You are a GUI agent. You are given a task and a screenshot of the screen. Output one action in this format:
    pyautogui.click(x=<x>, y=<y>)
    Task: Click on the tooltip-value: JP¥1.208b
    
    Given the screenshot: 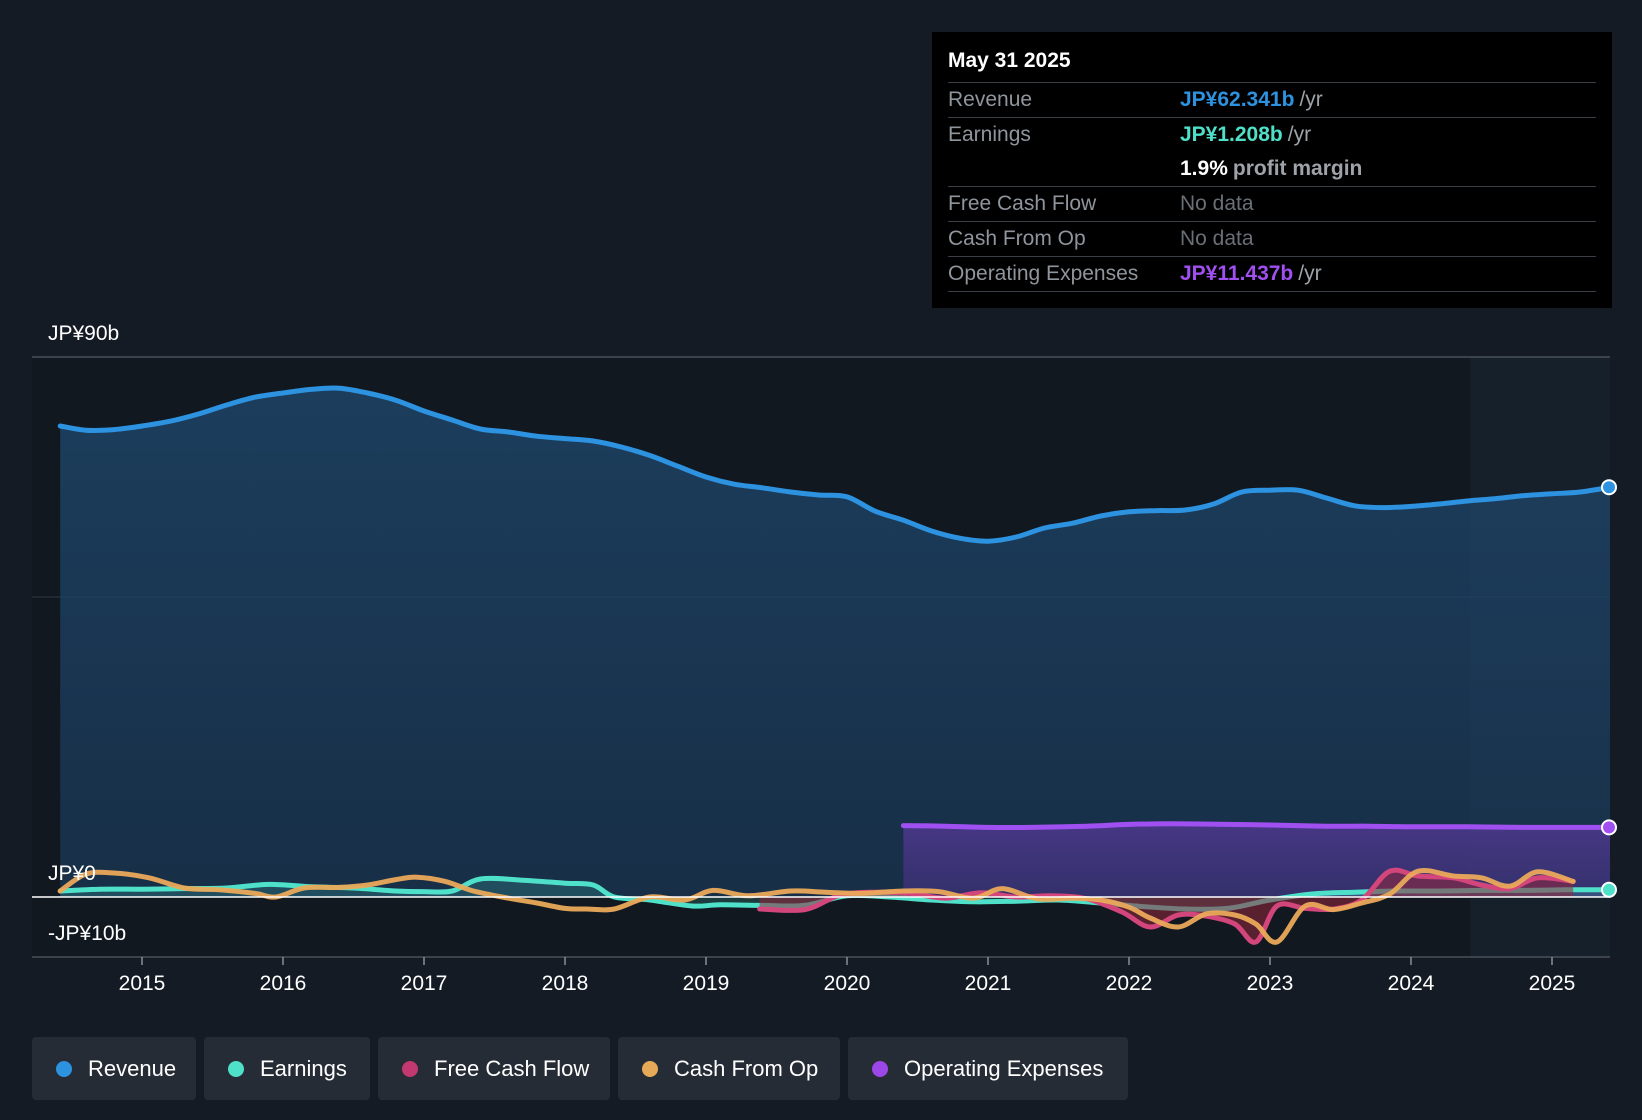 What is the action you would take?
    pyautogui.click(x=1231, y=134)
    